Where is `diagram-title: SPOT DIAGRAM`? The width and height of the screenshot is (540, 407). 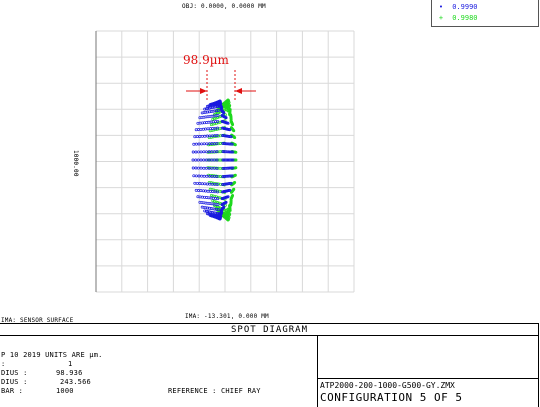 diagram-title: SPOT DIAGRAM is located at coordinates (269, 330).